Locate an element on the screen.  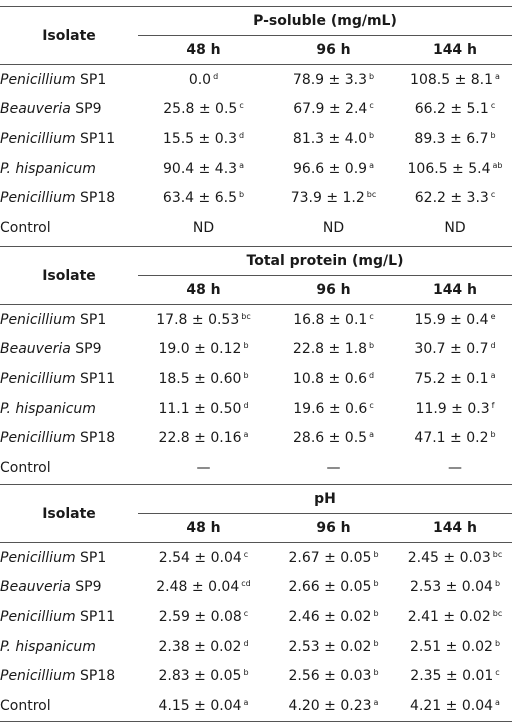
mean-sd-value: 108.5 ± 8.1 is located at coordinates (452, 79).